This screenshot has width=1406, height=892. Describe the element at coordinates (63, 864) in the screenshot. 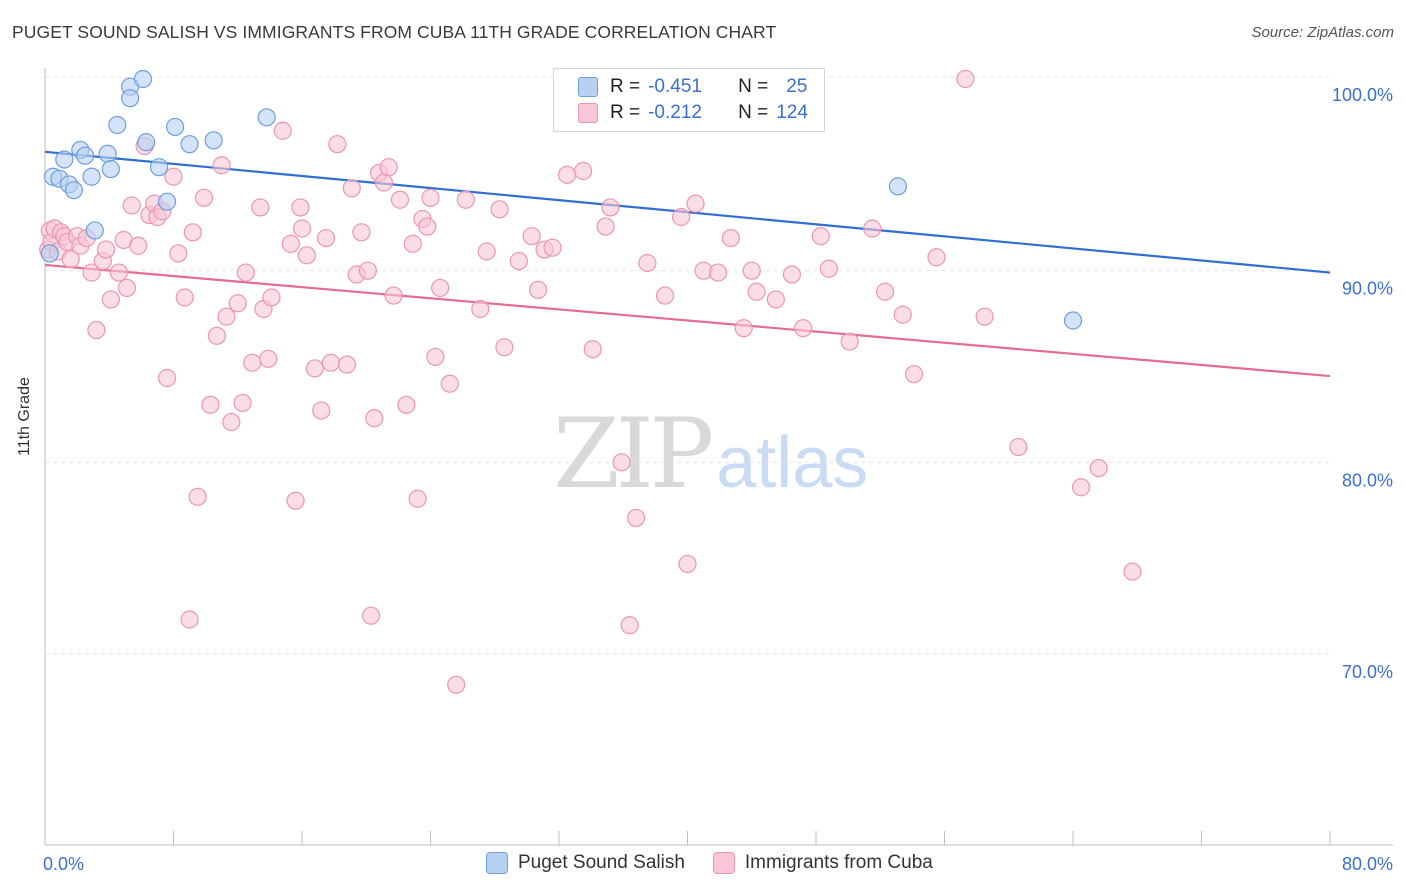

I see `x-tick-label-min: 0.0%` at that location.